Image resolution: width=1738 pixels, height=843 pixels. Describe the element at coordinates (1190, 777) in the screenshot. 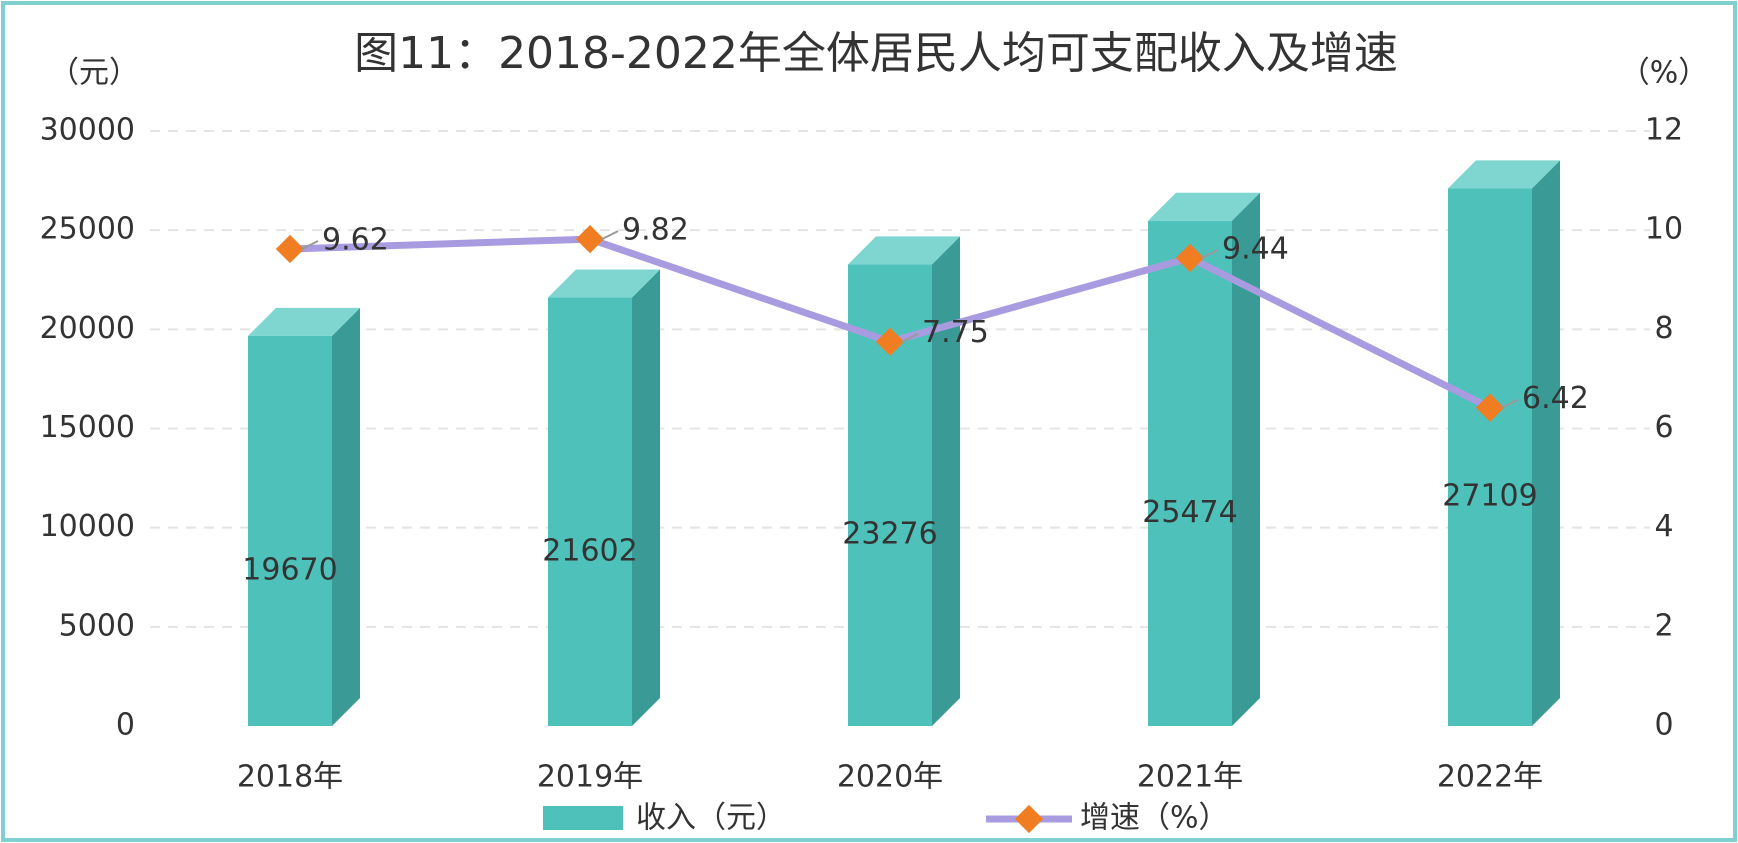

I see `x-tick-label: 2021年` at that location.